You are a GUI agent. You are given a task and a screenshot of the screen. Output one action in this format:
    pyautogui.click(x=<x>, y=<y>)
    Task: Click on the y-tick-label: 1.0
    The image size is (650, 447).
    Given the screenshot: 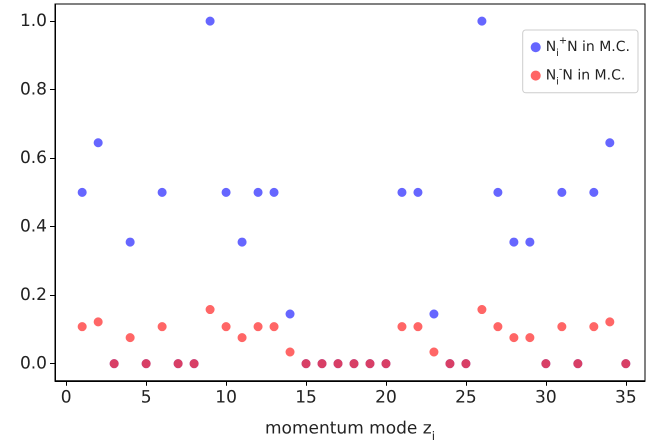 What is the action you would take?
    pyautogui.click(x=33, y=21)
    